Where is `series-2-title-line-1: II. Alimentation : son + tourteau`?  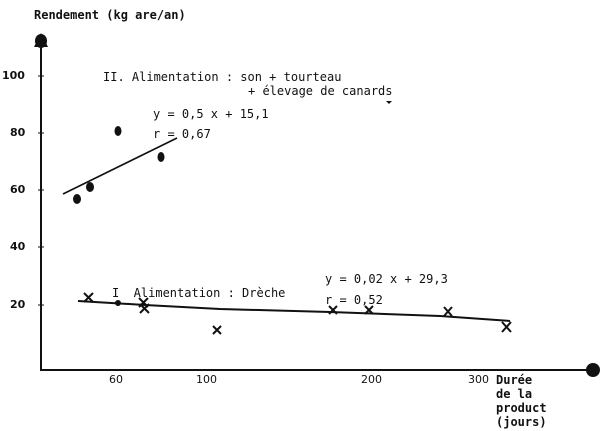
series-2-title-line-1: II. Alimentation : son + tourteau is located at coordinates (222, 77).